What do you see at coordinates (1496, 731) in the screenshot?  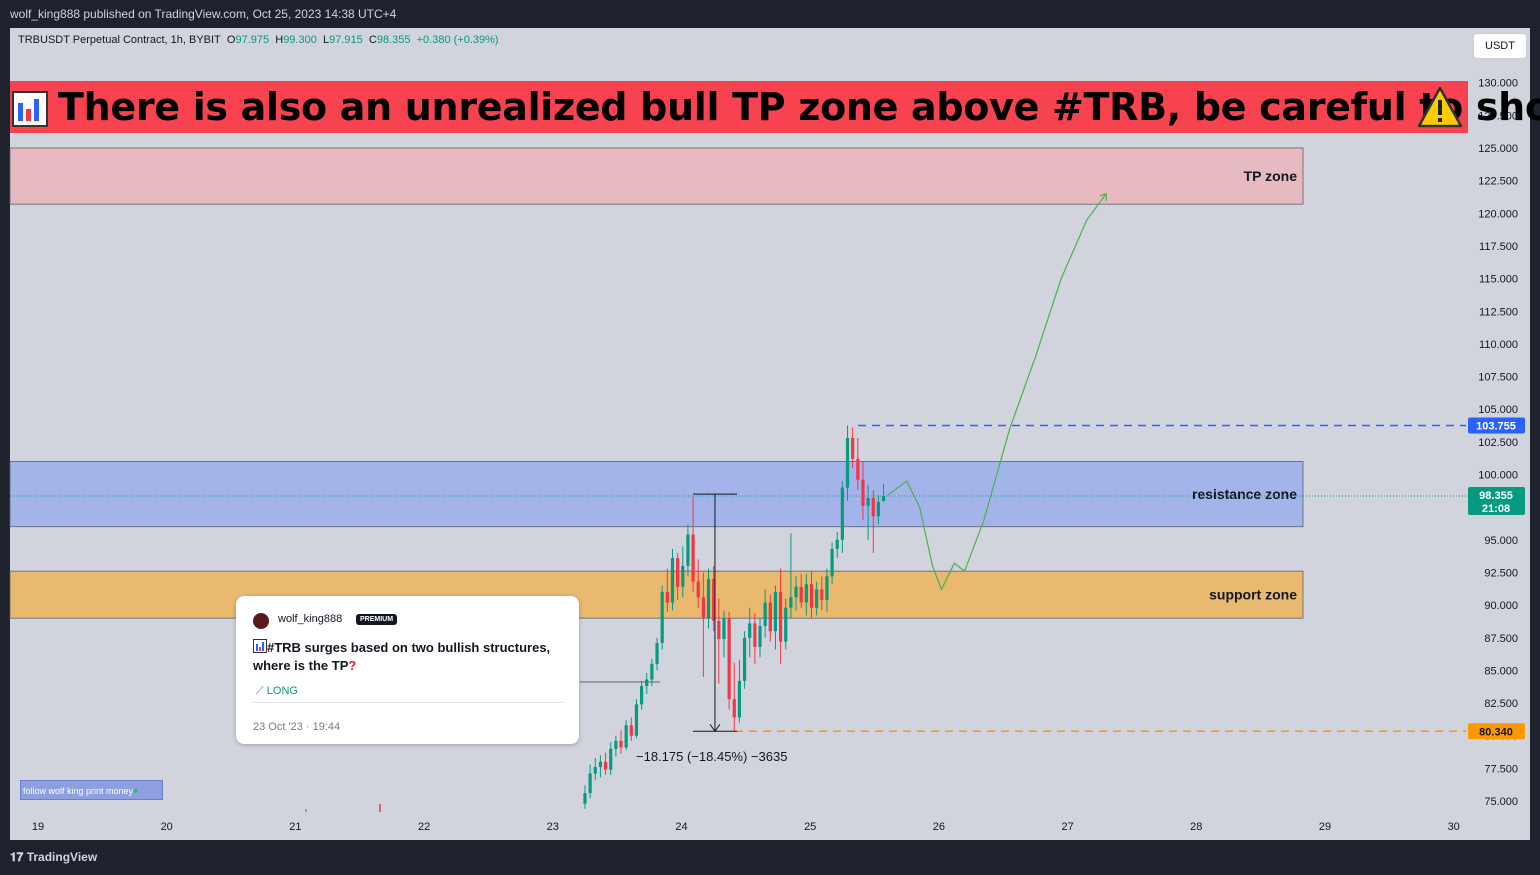 I see `low-price-label-bg` at bounding box center [1496, 731].